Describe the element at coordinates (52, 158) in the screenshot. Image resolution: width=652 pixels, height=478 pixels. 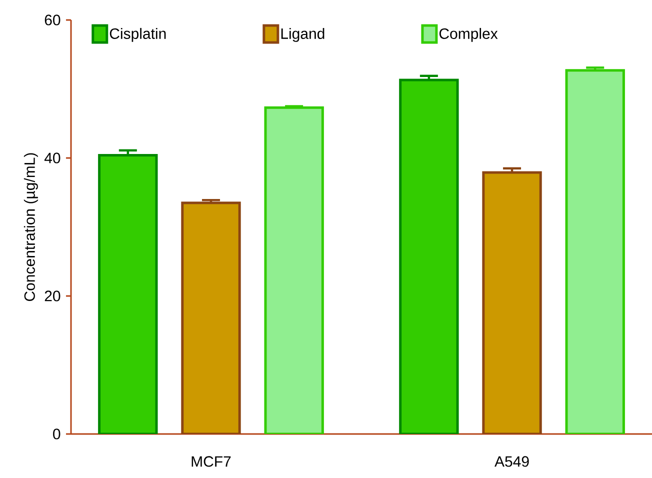
I see `y-tick-label: 40` at that location.